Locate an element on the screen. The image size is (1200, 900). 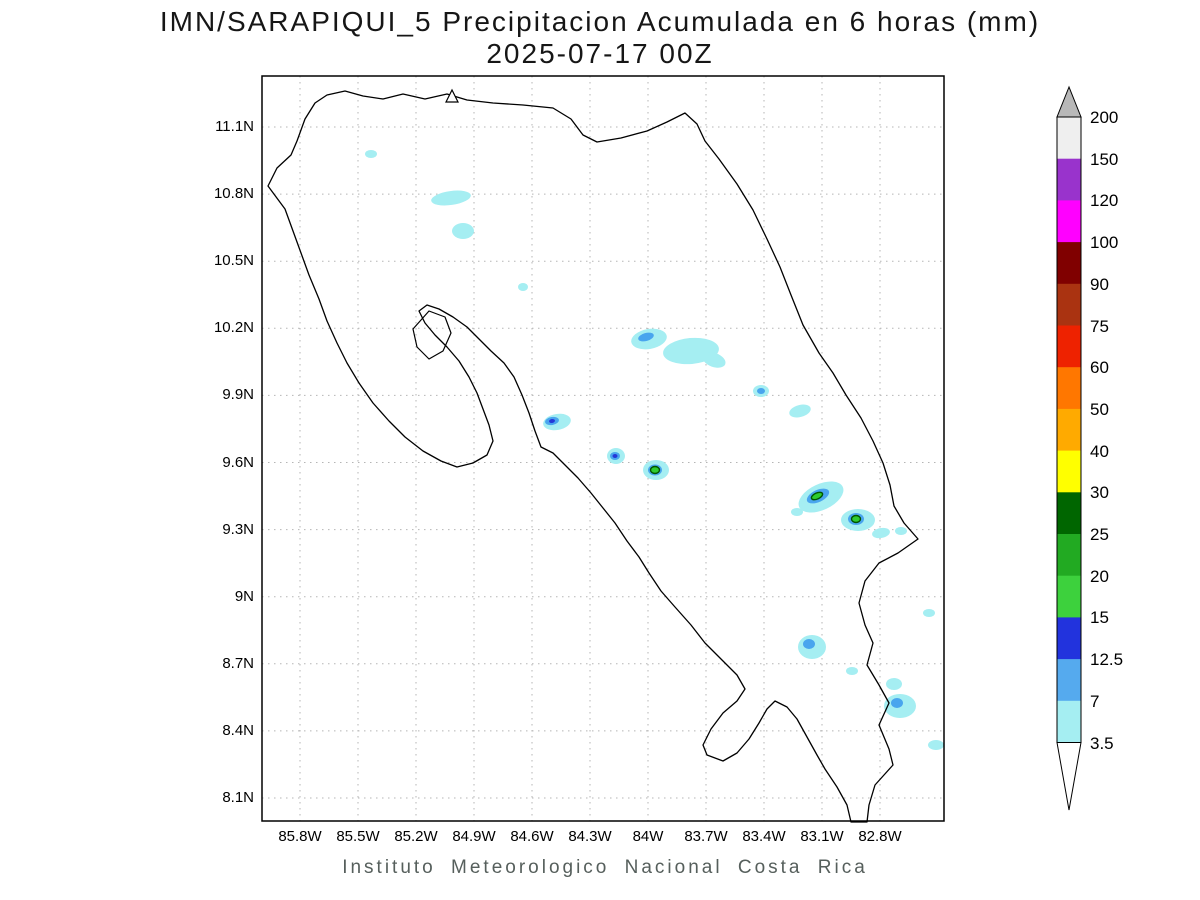
colorbar-tick-label: 50 is located at coordinates (1099, 409).